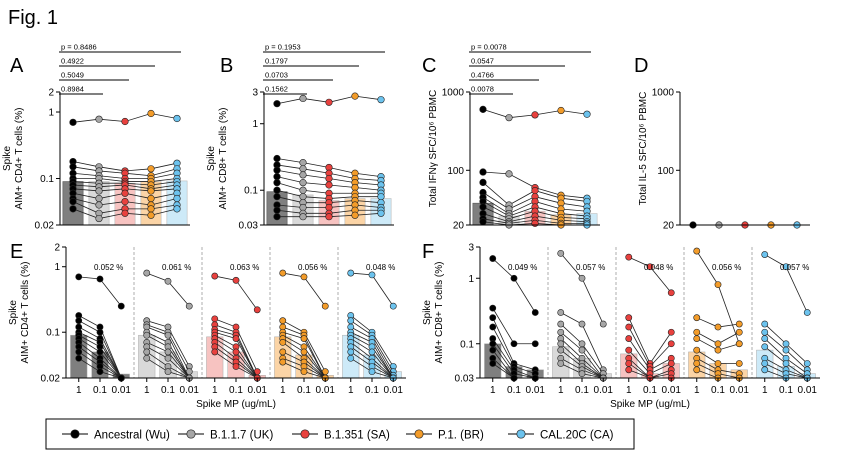  I want to click on group-annotation: 0.049 %, so click(522, 267).